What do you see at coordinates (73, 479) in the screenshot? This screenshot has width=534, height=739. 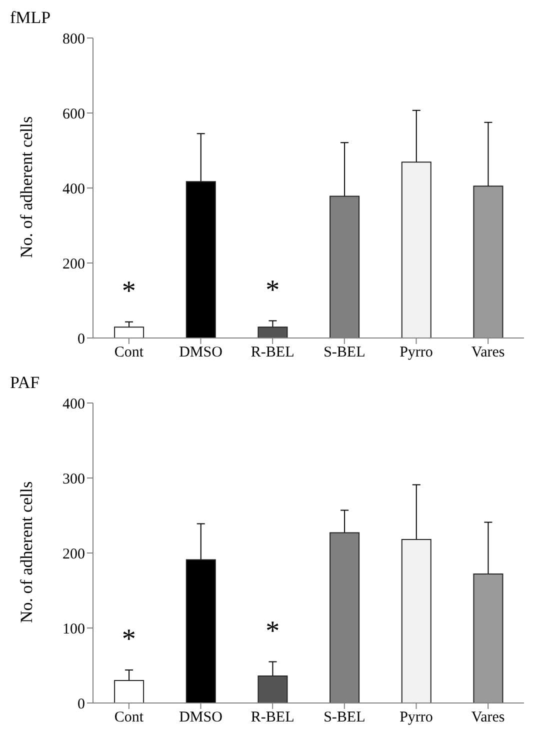 I see `y-tick-label: 300` at bounding box center [73, 479].